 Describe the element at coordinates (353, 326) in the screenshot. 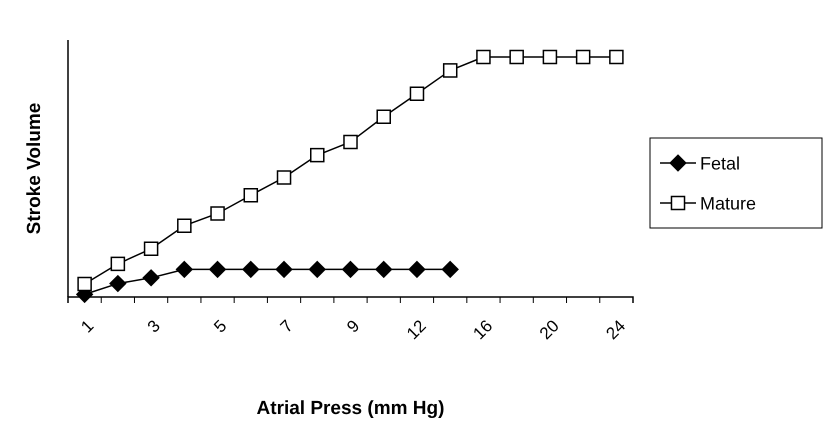

I see `x-tick-label: 9` at that location.